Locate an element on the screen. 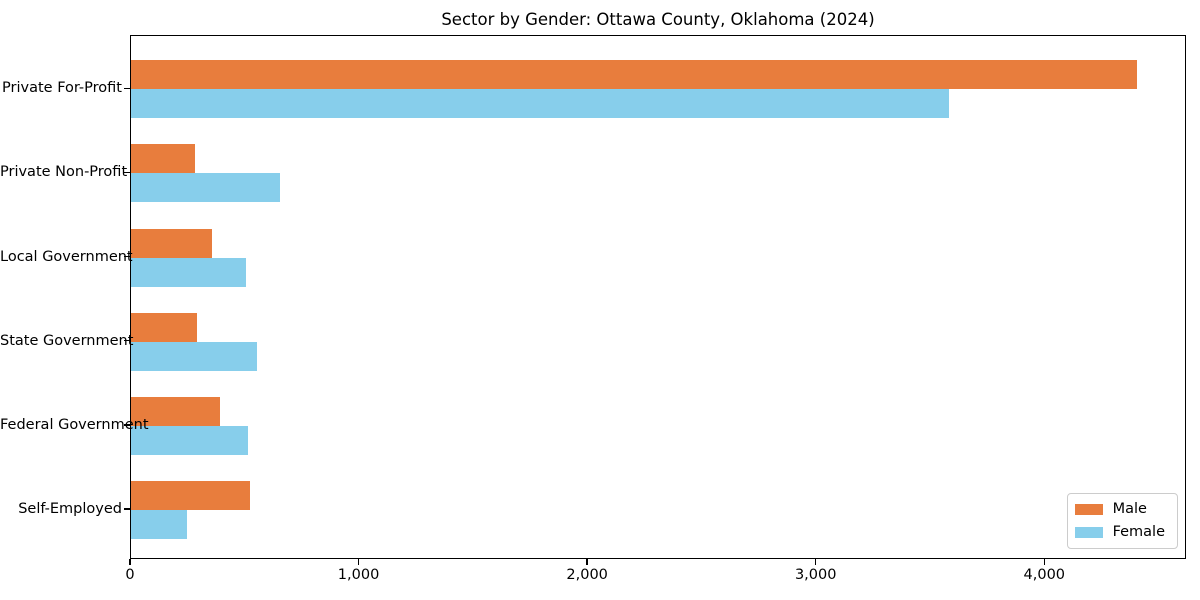 This screenshot has height=600, width=1200. ytick-mark-local-government is located at coordinates (127, 256).